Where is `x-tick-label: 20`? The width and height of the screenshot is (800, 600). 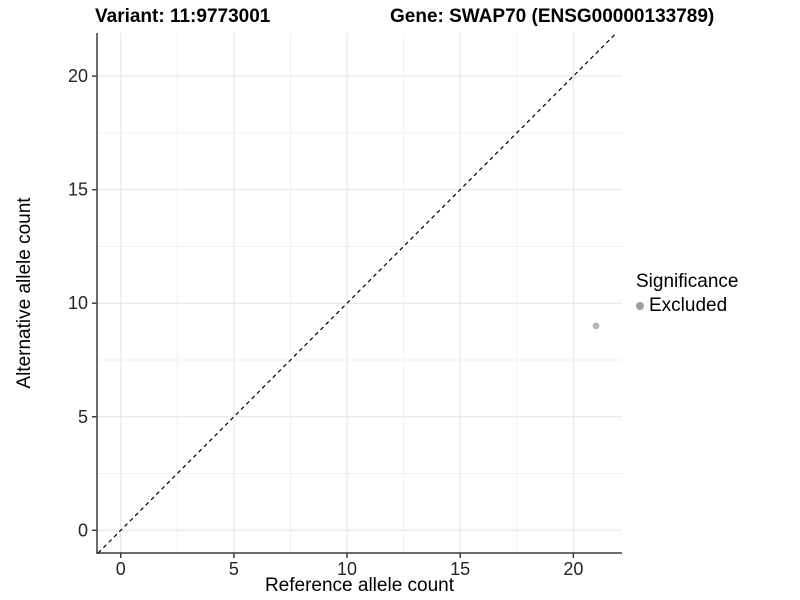
x-tick-label: 20 is located at coordinates (573, 569).